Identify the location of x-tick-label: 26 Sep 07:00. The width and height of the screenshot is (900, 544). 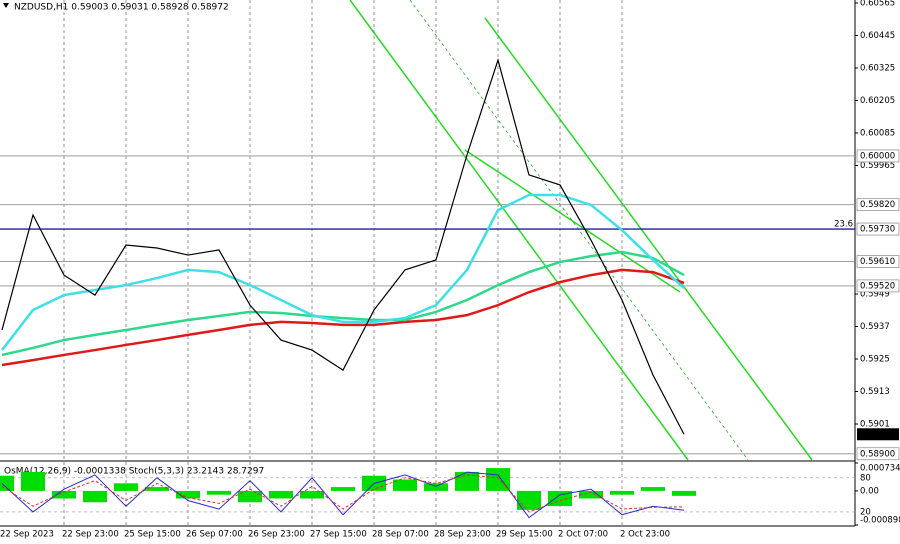
(214, 535).